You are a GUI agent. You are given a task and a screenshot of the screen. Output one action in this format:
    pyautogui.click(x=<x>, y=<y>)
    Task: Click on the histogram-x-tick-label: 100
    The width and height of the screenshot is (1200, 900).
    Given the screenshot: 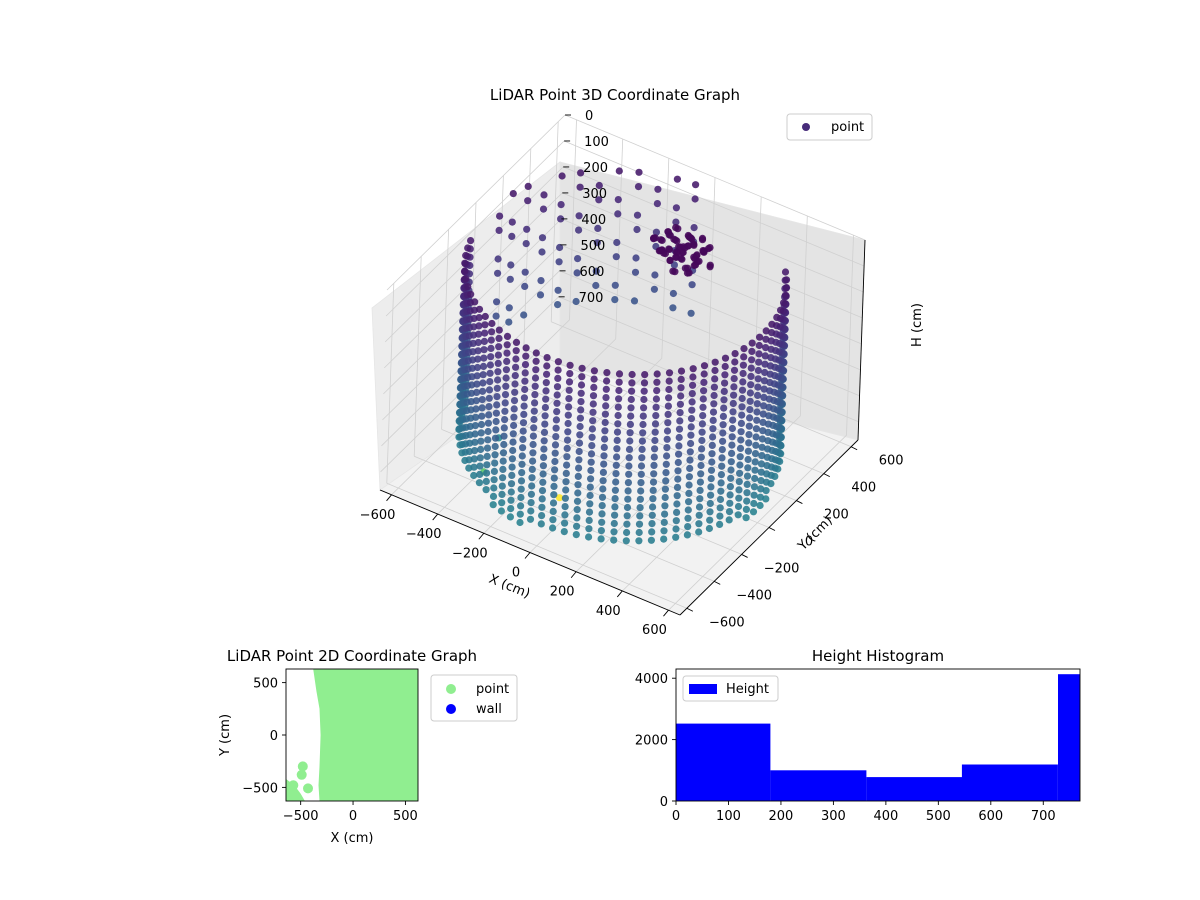 What is the action you would take?
    pyautogui.click(x=728, y=816)
    